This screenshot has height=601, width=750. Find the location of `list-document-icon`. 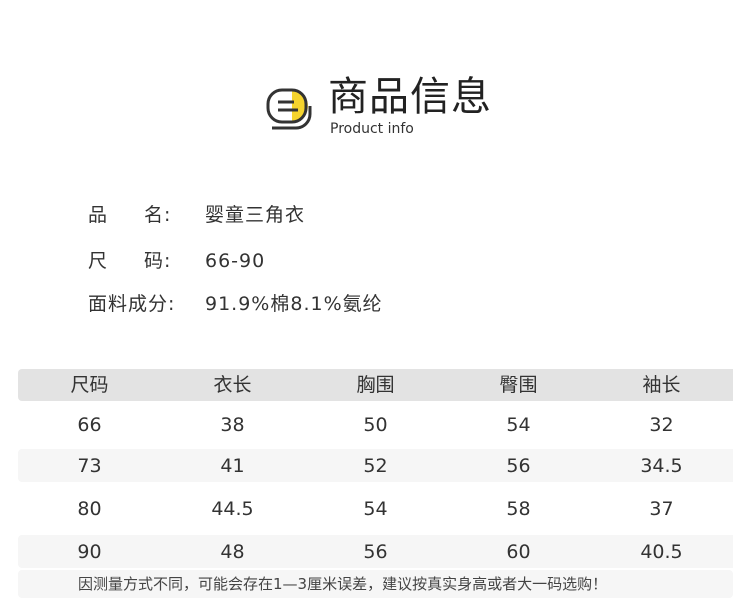

list-document-icon is located at coordinates (289, 109).